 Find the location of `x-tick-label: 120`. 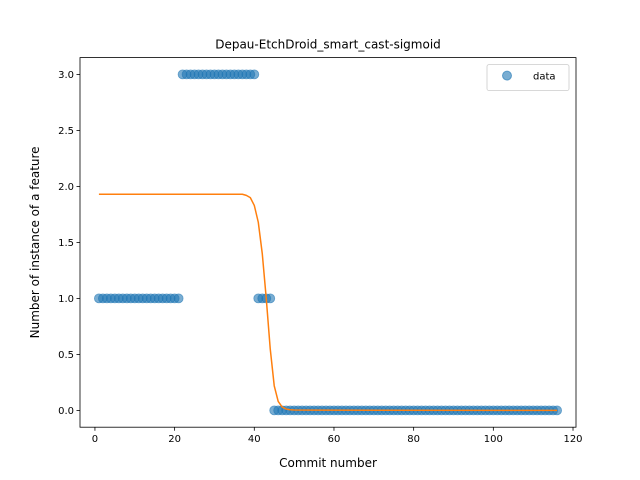

x-tick-label: 120 is located at coordinates (572, 439).